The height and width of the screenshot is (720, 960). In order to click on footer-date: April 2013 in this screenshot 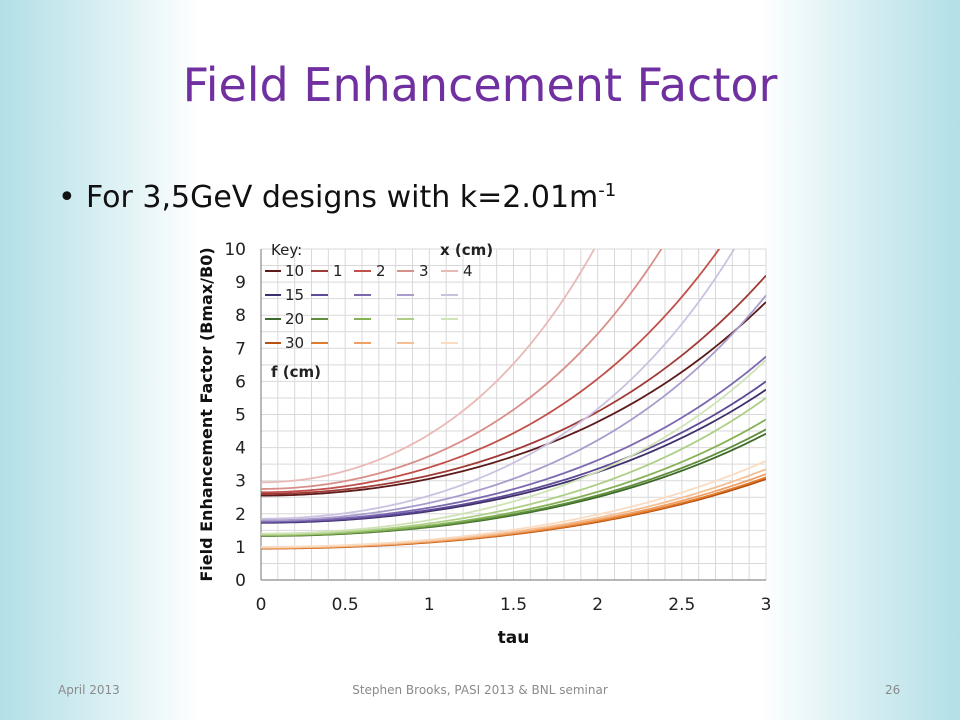, I will do `click(89, 690)`.